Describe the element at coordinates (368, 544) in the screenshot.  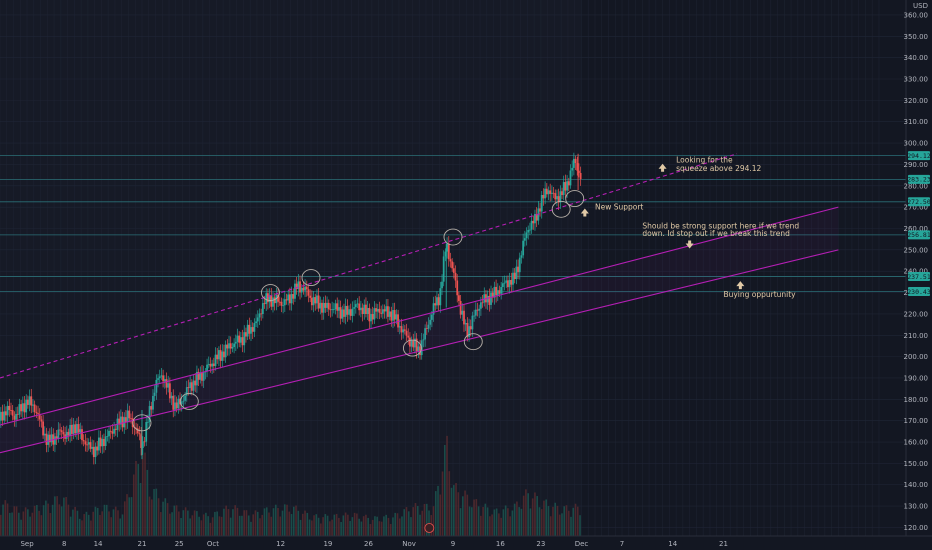
I see `time-tick-label: 26` at that location.